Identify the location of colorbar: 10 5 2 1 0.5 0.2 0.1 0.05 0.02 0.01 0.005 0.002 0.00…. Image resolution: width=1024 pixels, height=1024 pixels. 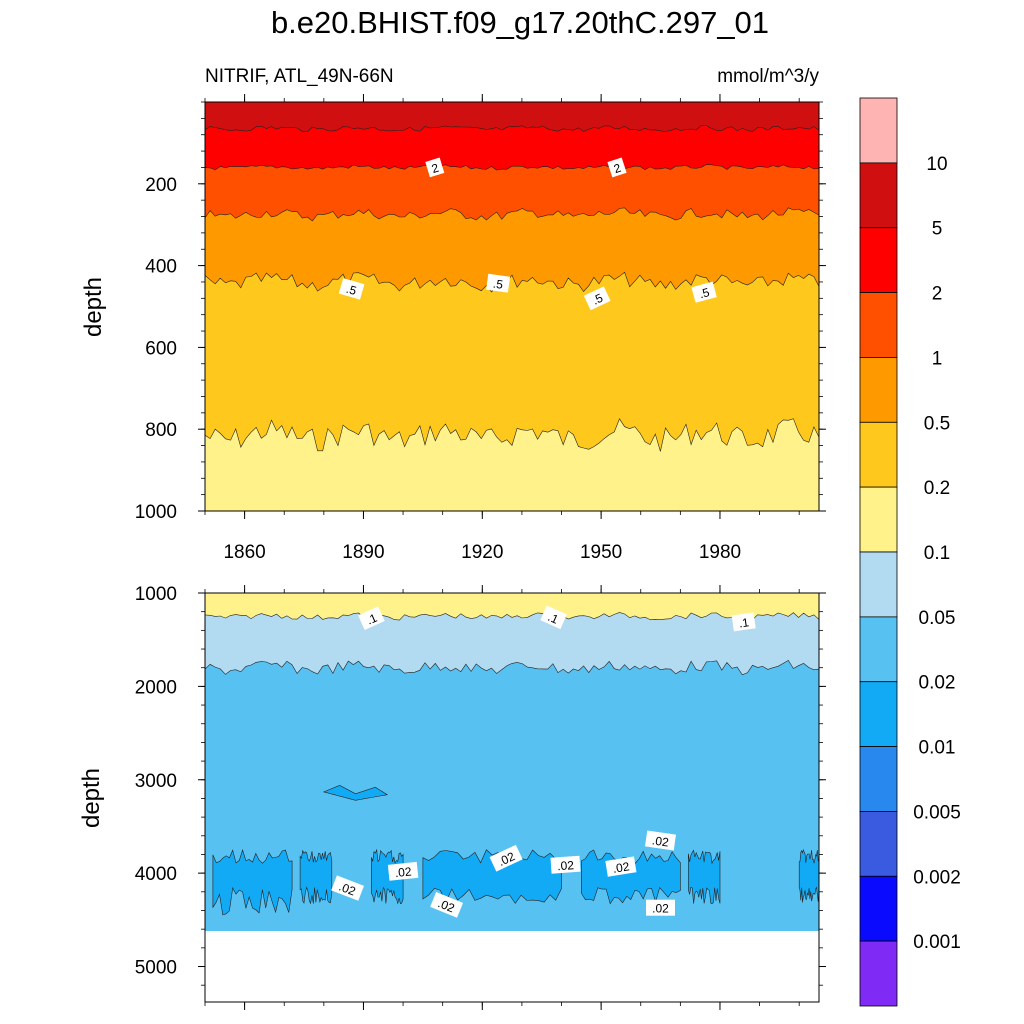
(910, 552).